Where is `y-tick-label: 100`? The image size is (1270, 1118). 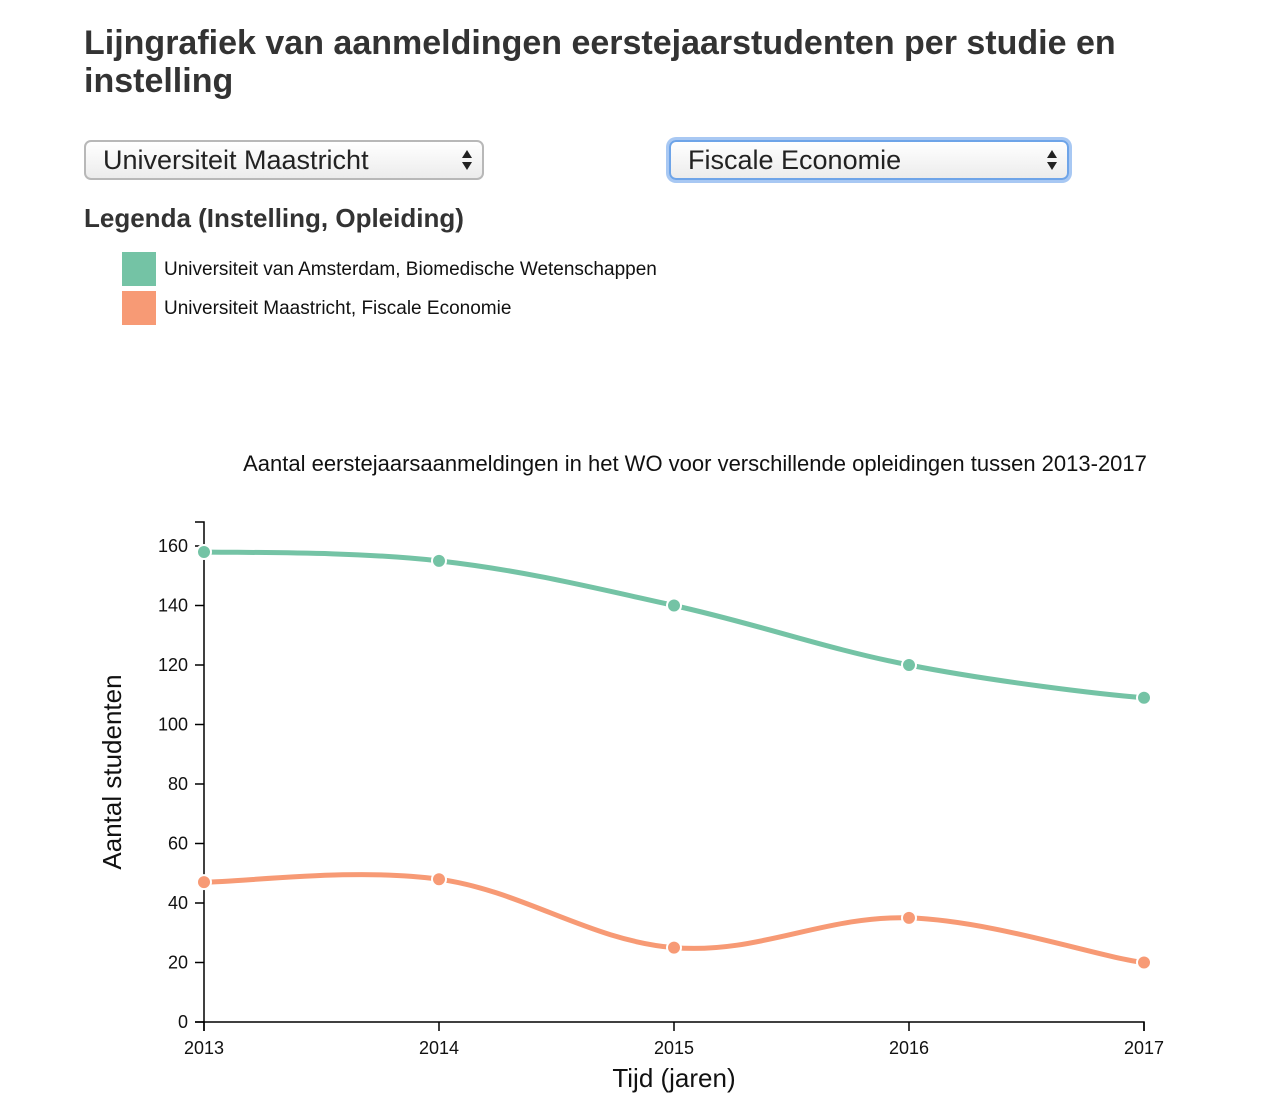
y-tick-label: 100 is located at coordinates (173, 725).